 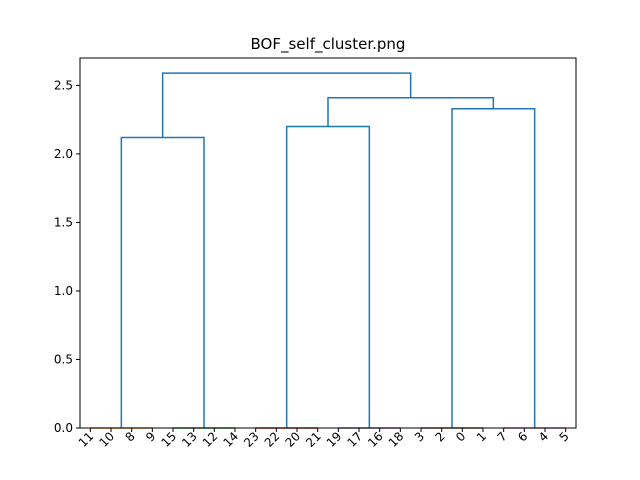 I want to click on y-tick-label: 1.0, so click(x=63, y=291).